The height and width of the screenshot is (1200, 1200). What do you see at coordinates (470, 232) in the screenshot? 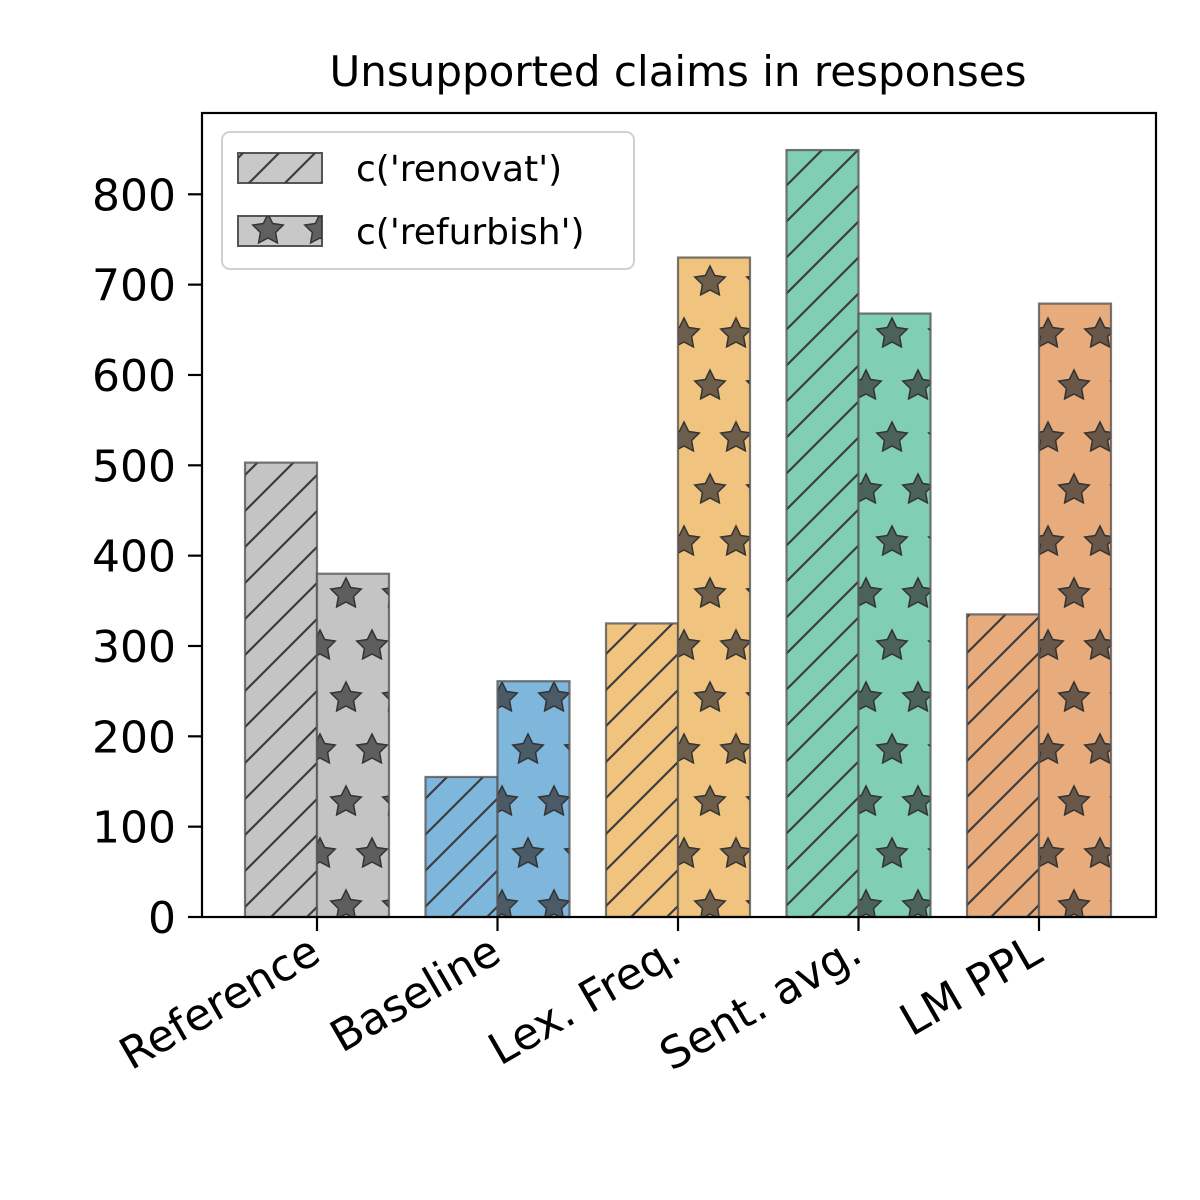
I see `legend-label-refurbish: c('refurbish')` at bounding box center [470, 232].